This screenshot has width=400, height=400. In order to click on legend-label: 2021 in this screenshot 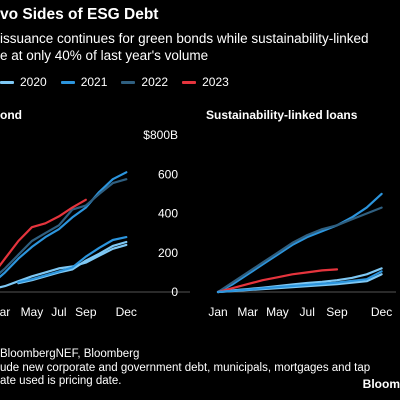, I will do `click(94, 82)`.